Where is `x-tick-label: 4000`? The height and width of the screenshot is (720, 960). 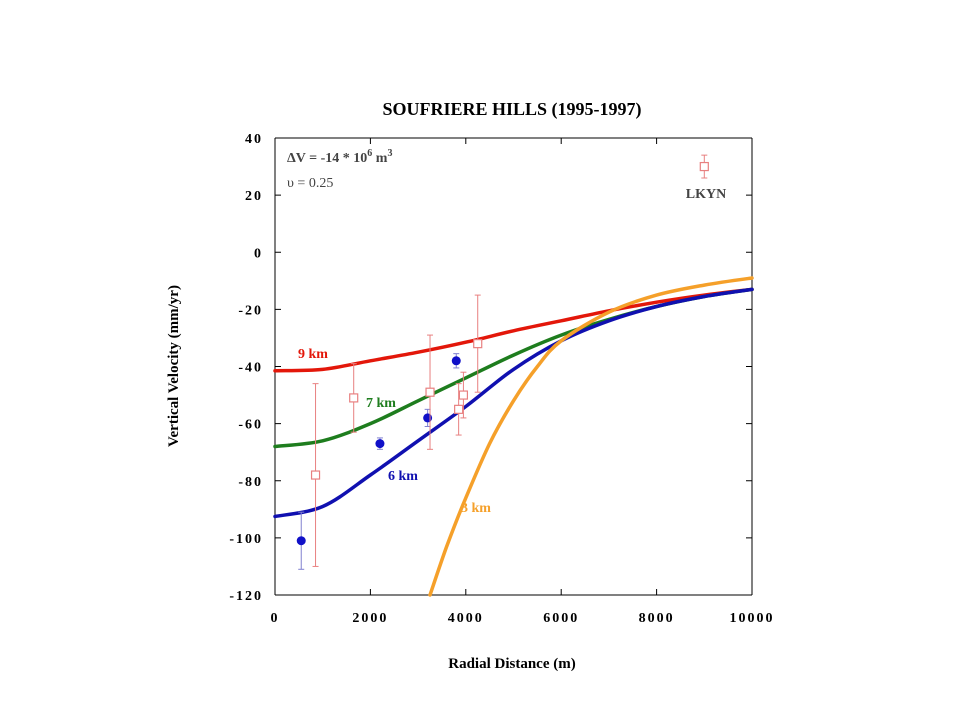
x-tick-label: 4000 is located at coordinates (466, 618).